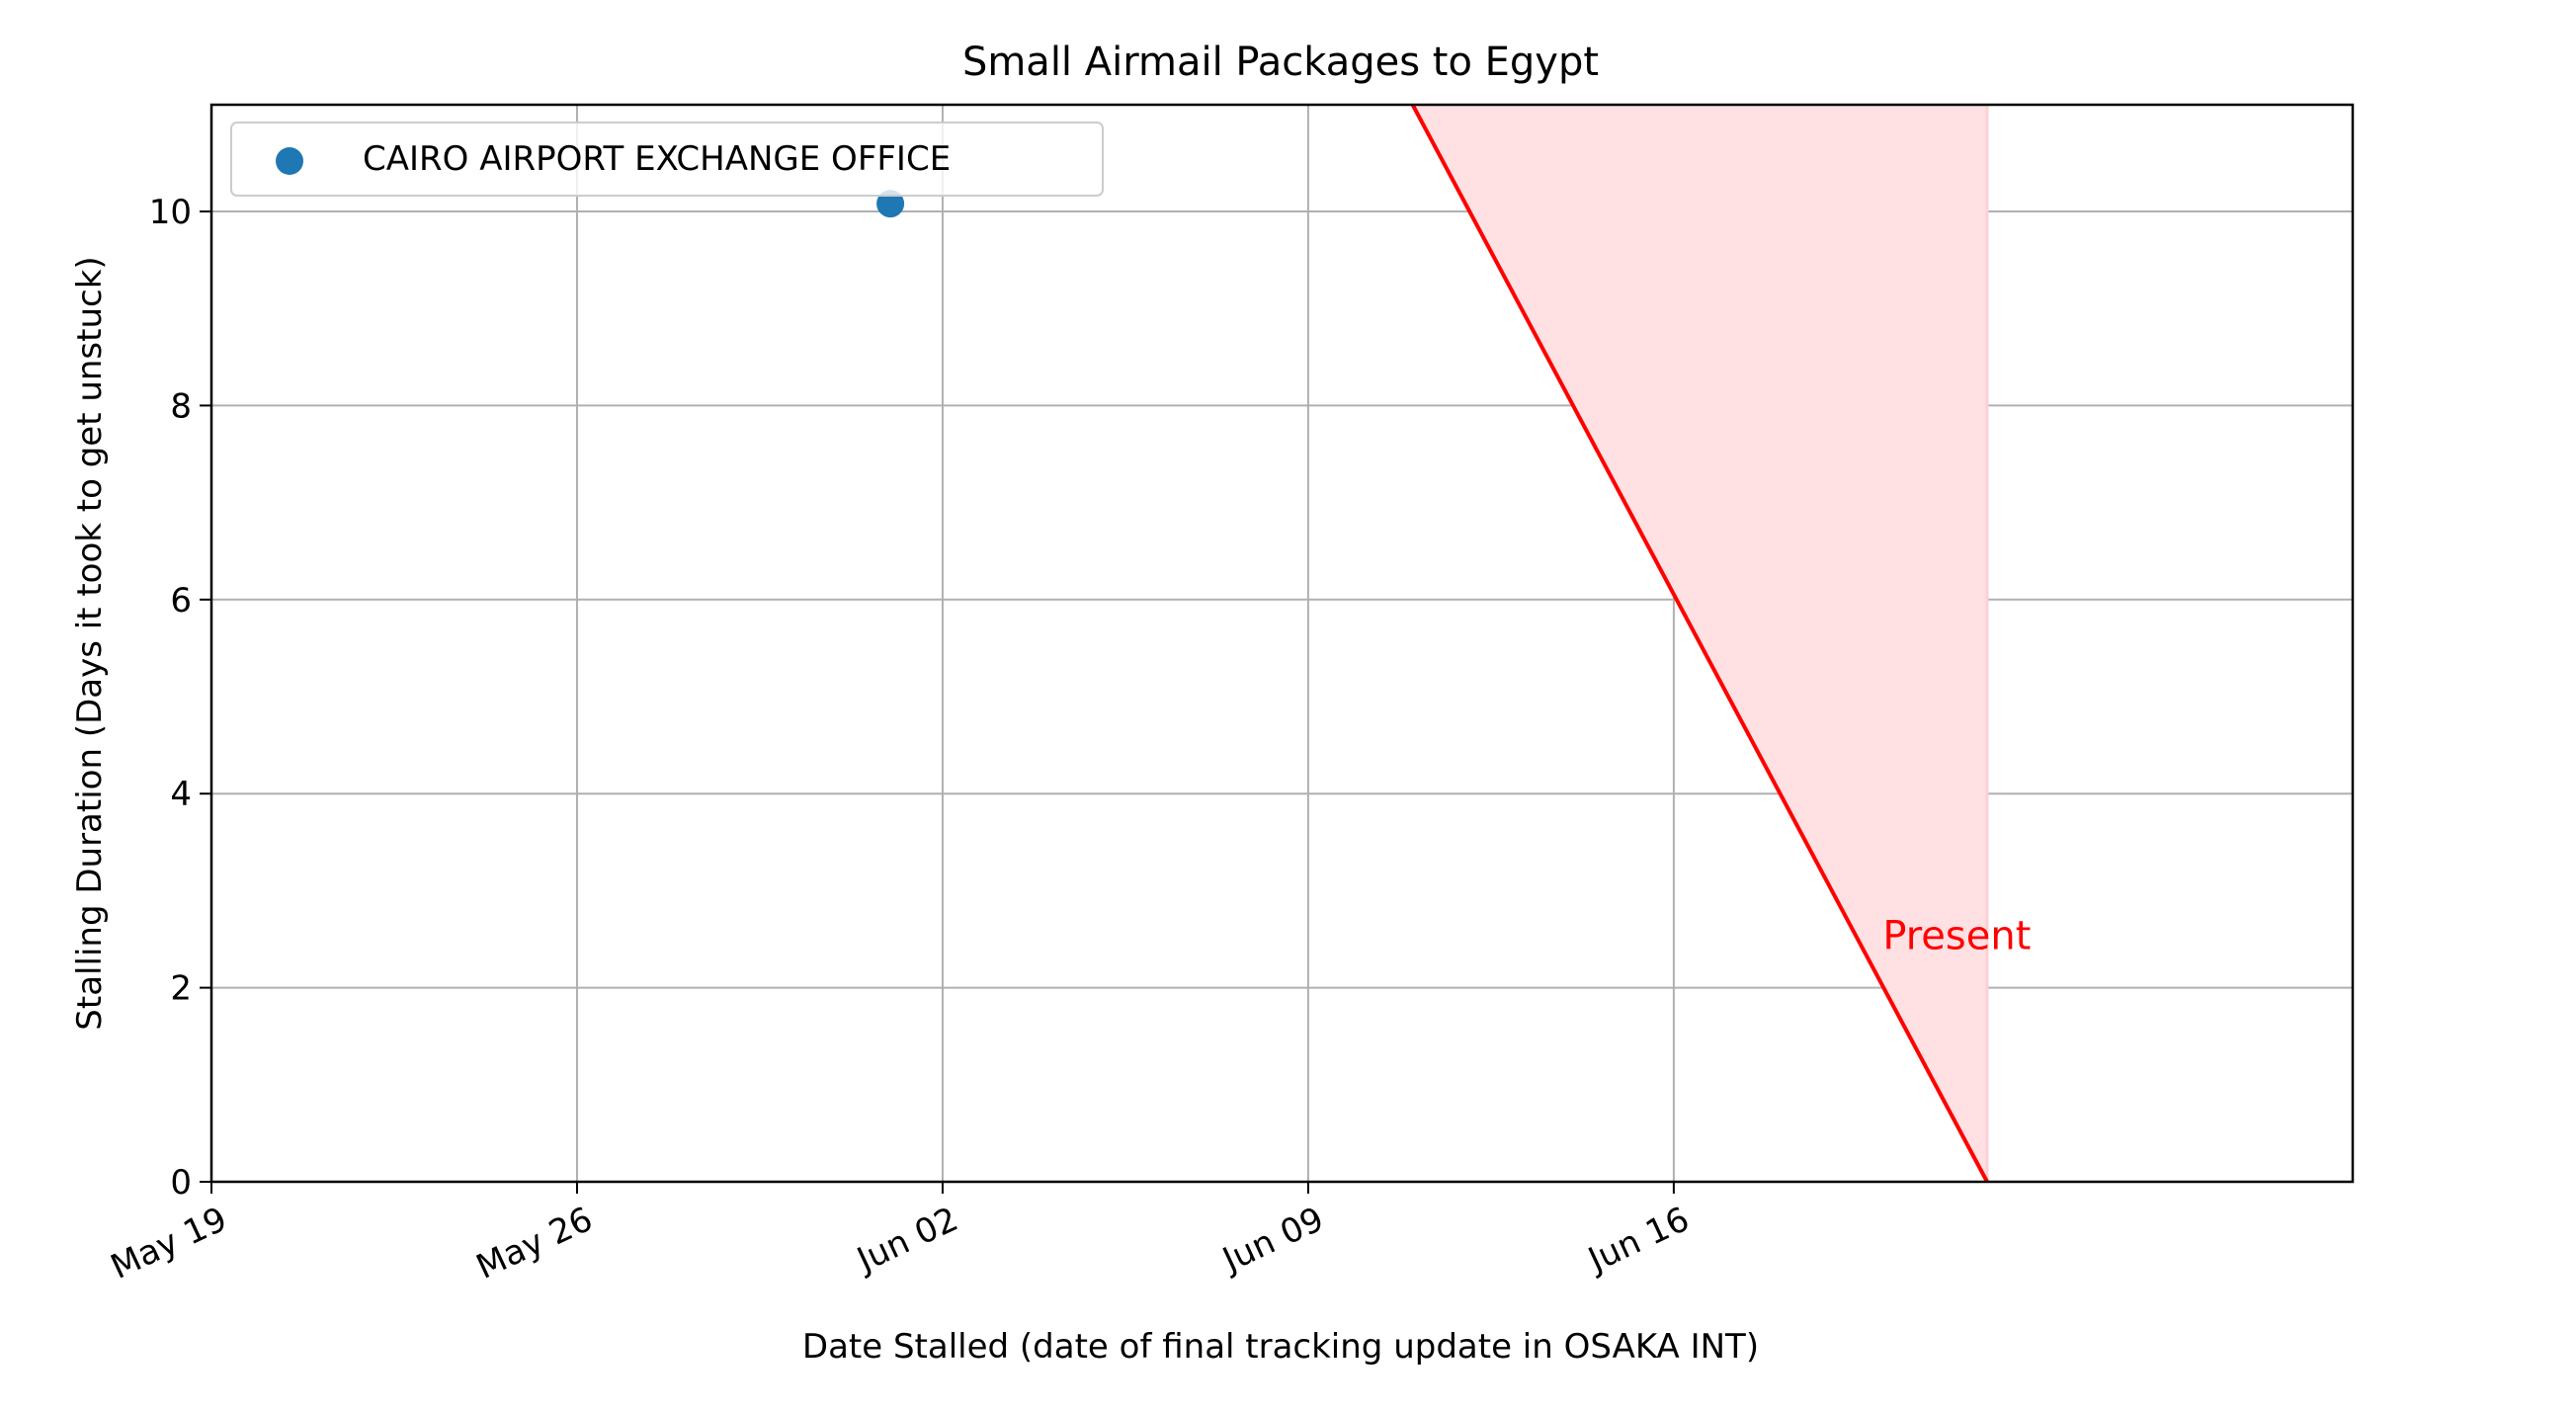  I want to click on legend-label: CAIRO AIRPORT EXCHANGE OFFICE, so click(657, 159).